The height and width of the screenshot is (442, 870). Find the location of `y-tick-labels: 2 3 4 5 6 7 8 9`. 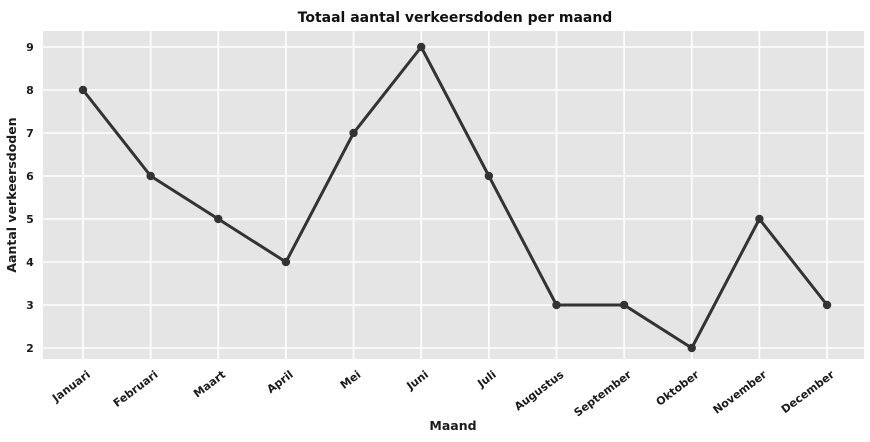

y-tick-labels: 2 3 4 5 6 7 8 9 is located at coordinates (30, 198).